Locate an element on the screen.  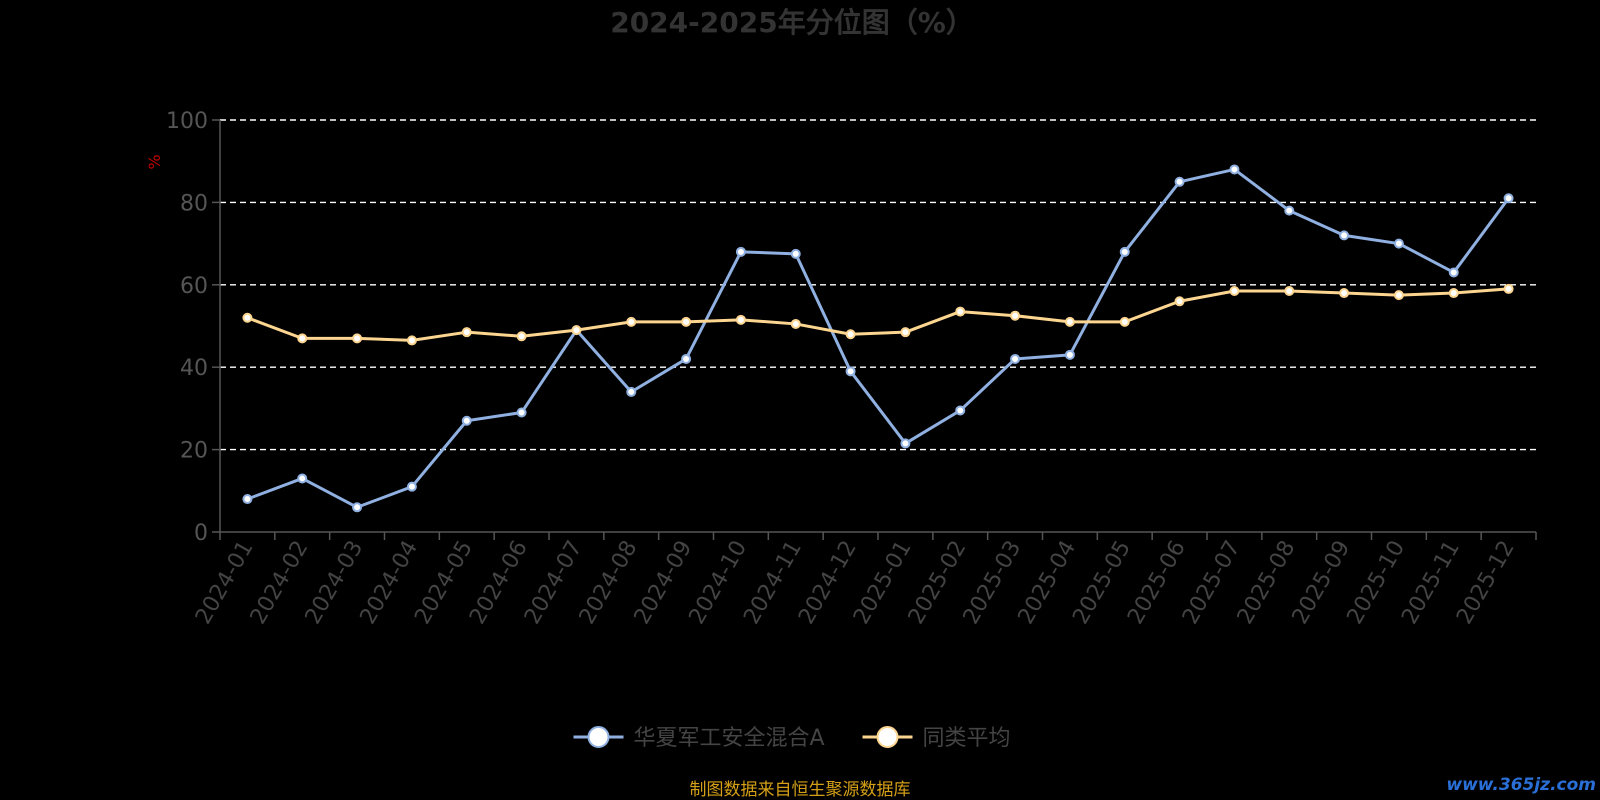
legend-item-0: 华夏军工安全混合A is located at coordinates (699, 738).